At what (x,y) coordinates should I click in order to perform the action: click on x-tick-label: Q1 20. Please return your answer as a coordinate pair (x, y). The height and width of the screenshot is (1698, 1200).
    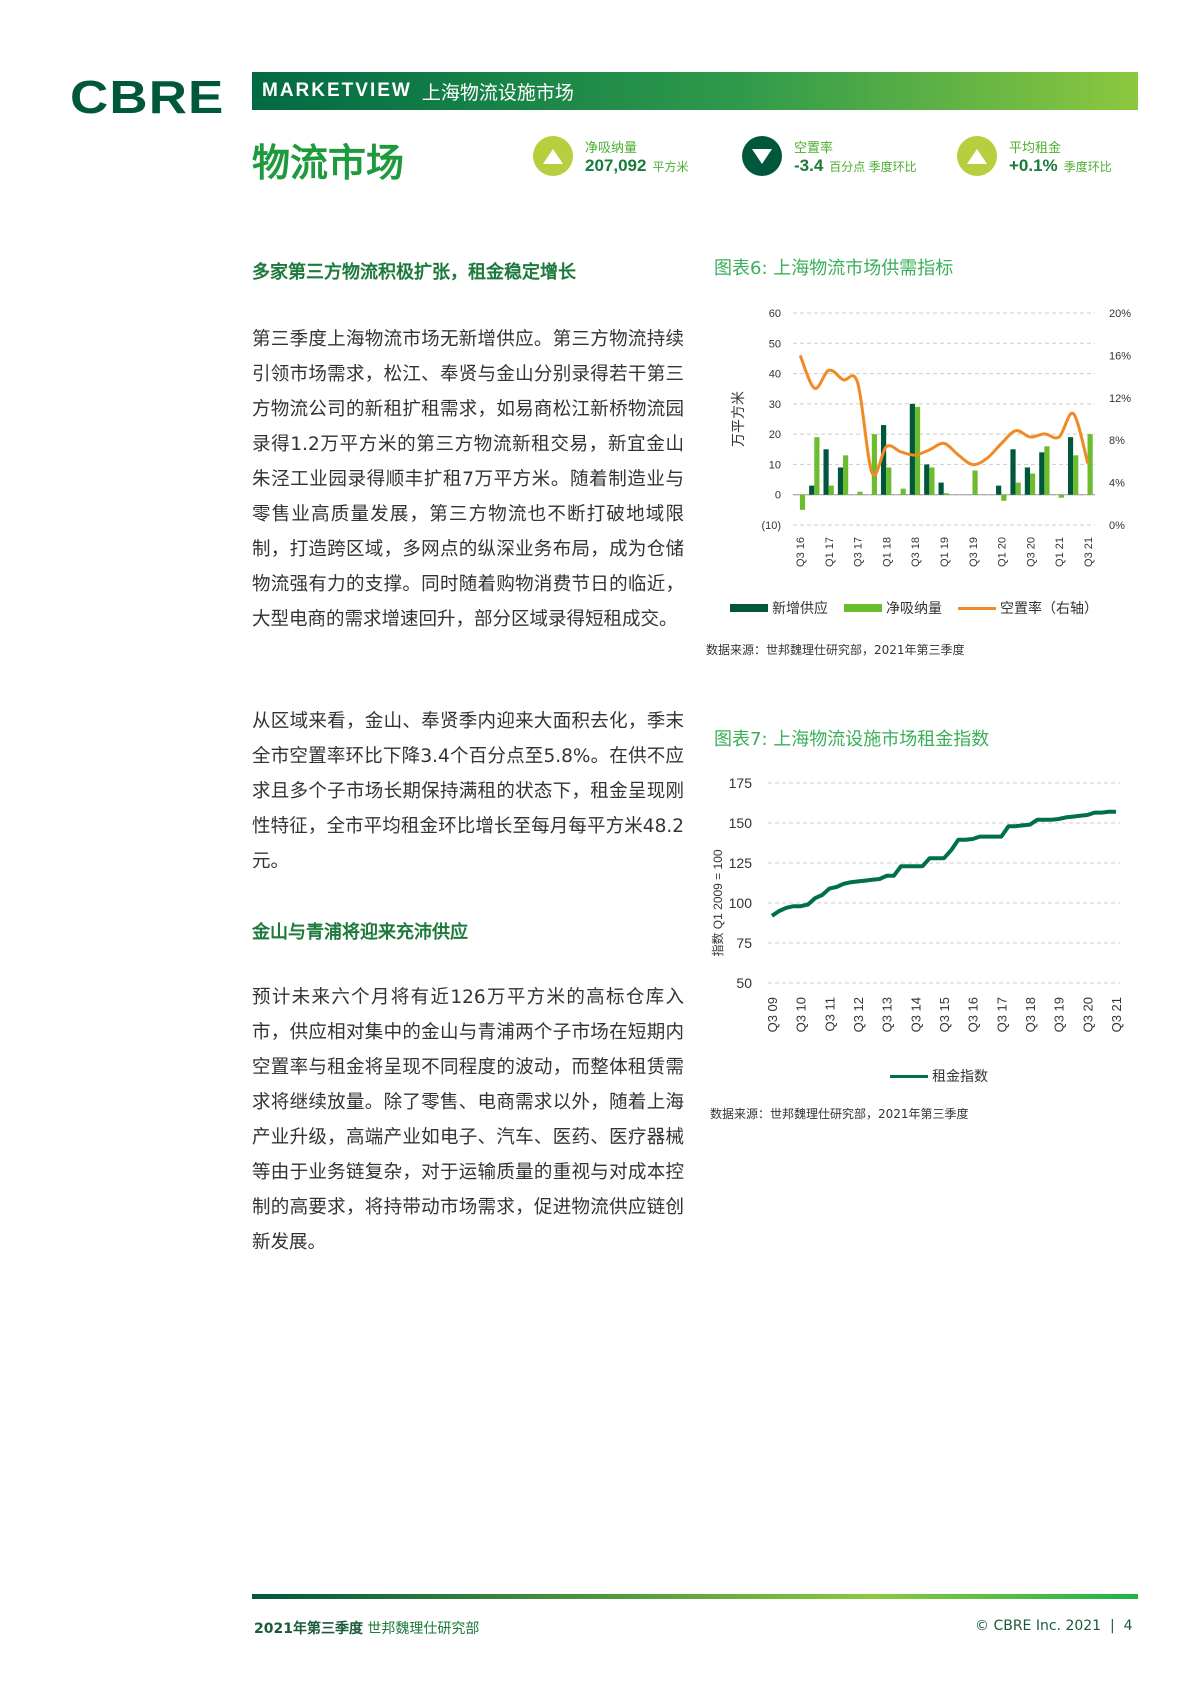
    Looking at the image, I should click on (1003, 552).